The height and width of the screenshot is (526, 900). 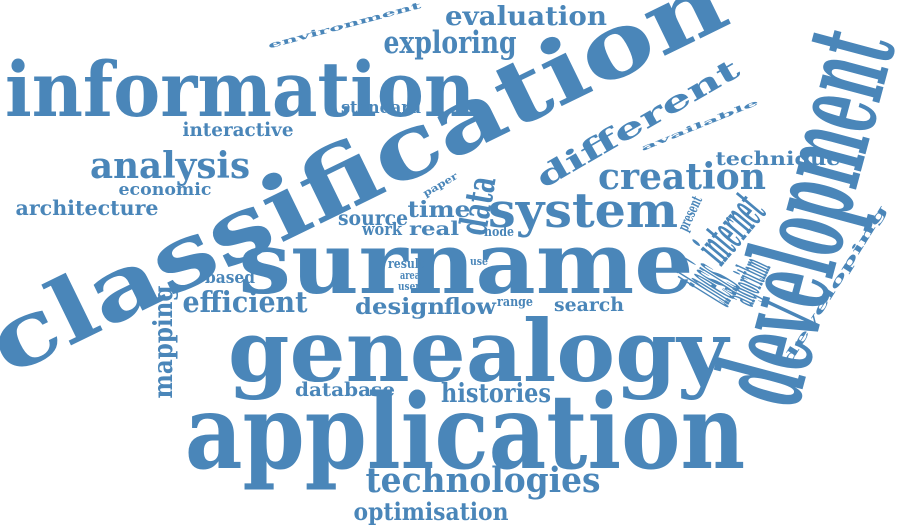 I want to click on word-based: based, so click(x=230, y=278).